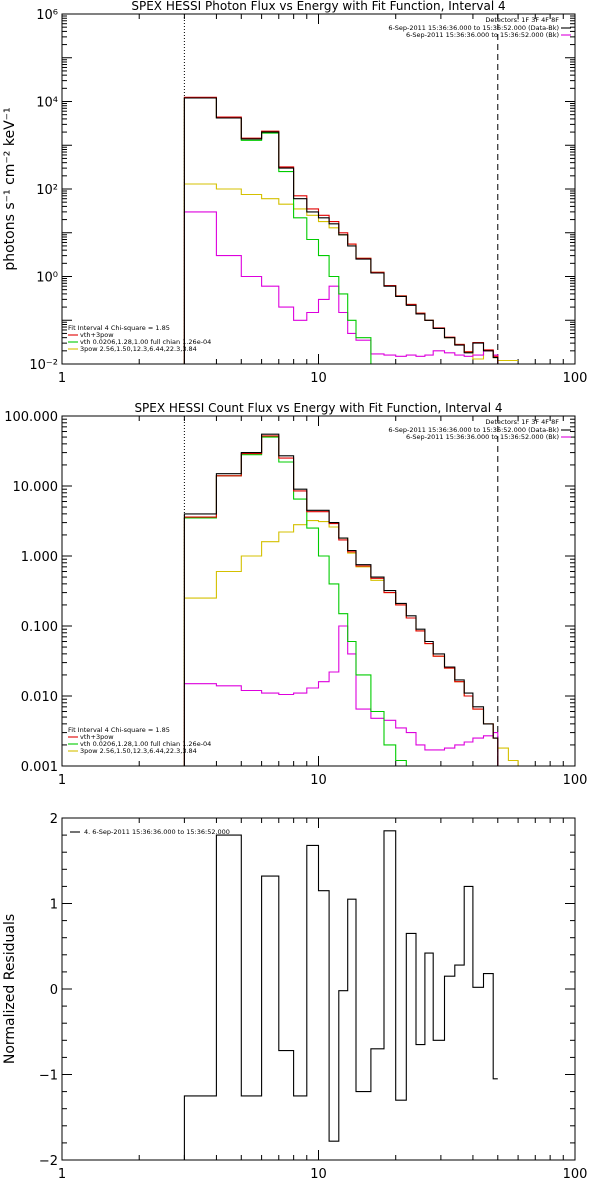 This screenshot has width=600, height=1200. I want to click on y-axis-label: photons s⁻¹ cm⁻² keV⁻¹, so click(10, 188).